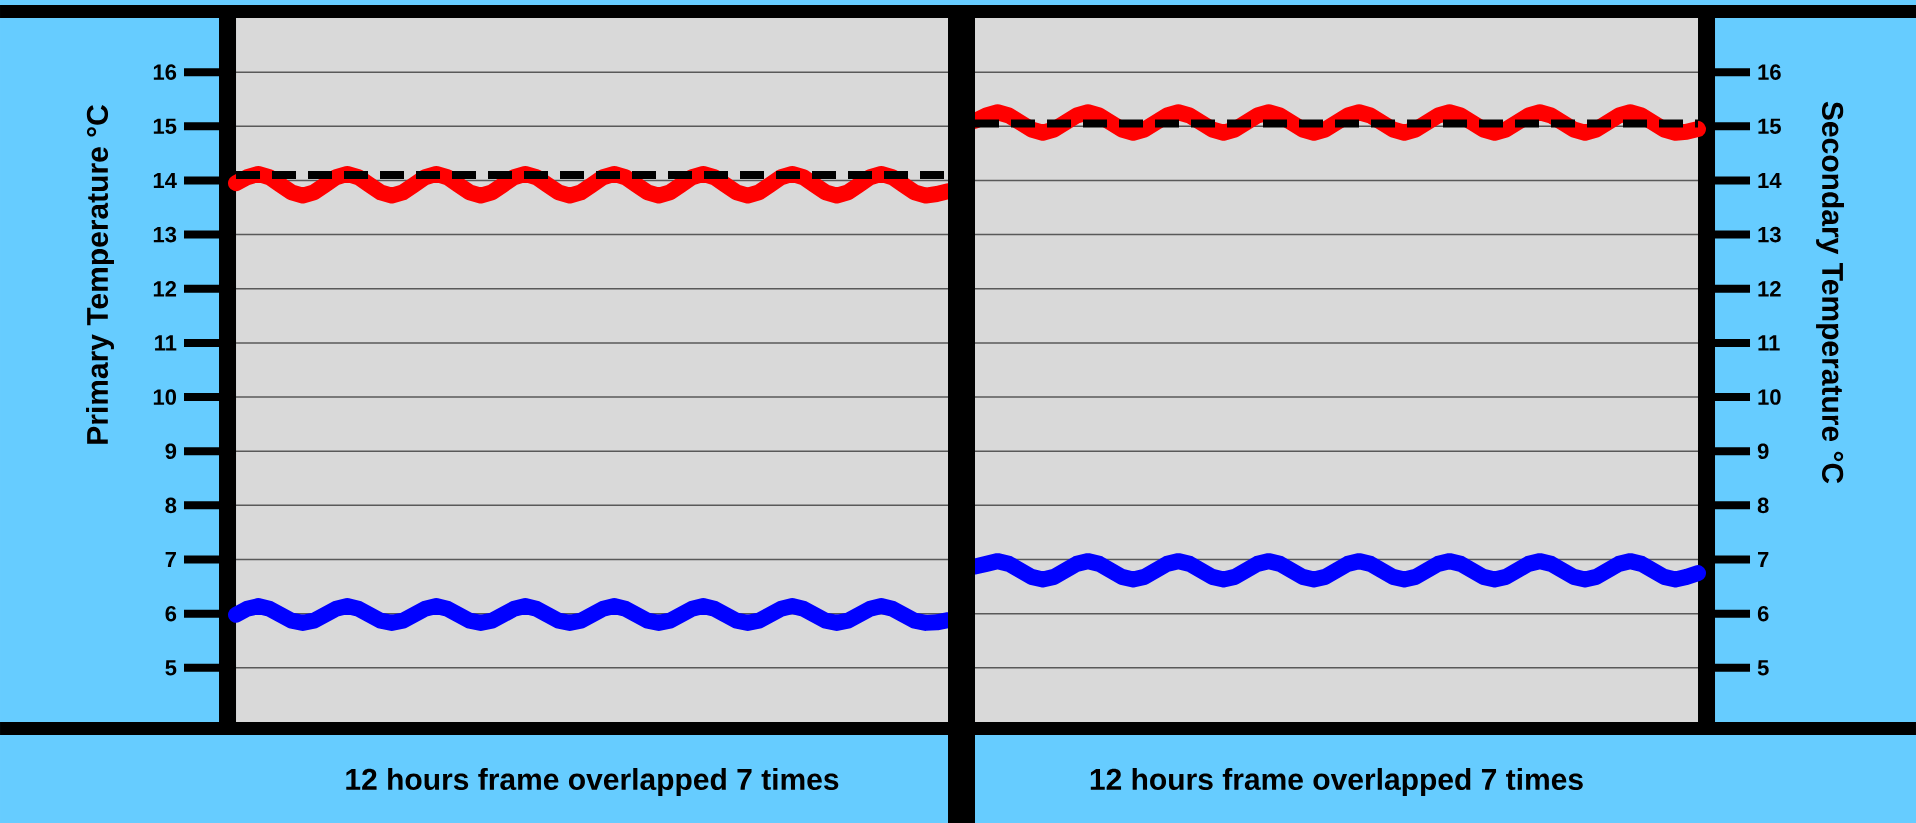 This screenshot has width=1916, height=823. I want to click on y-axis-title: Primary Temperature °C, so click(100, 274).